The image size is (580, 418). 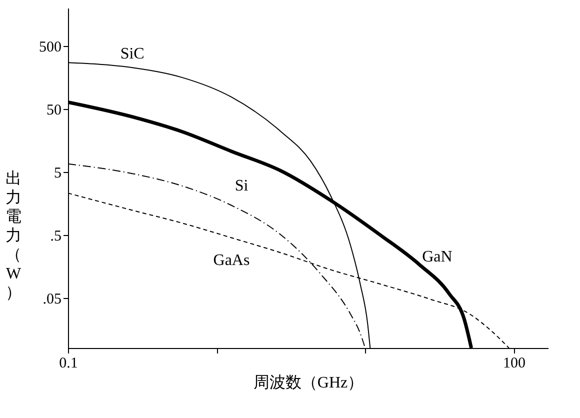 I want to click on series-label: SiC, so click(x=132, y=54).